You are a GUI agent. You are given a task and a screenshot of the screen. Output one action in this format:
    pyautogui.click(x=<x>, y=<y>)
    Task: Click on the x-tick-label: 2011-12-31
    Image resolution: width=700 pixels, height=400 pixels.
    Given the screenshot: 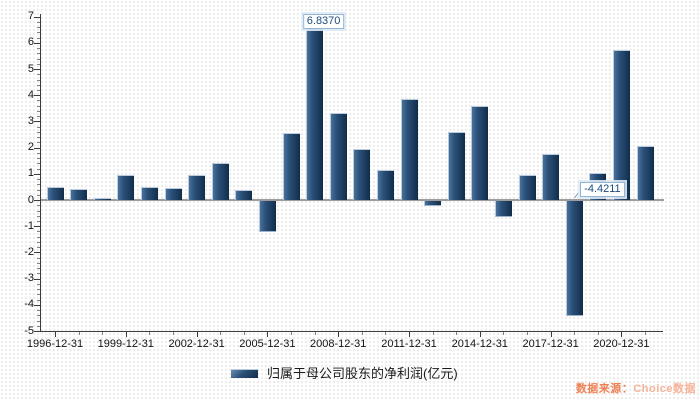 What is the action you would take?
    pyautogui.click(x=409, y=344)
    